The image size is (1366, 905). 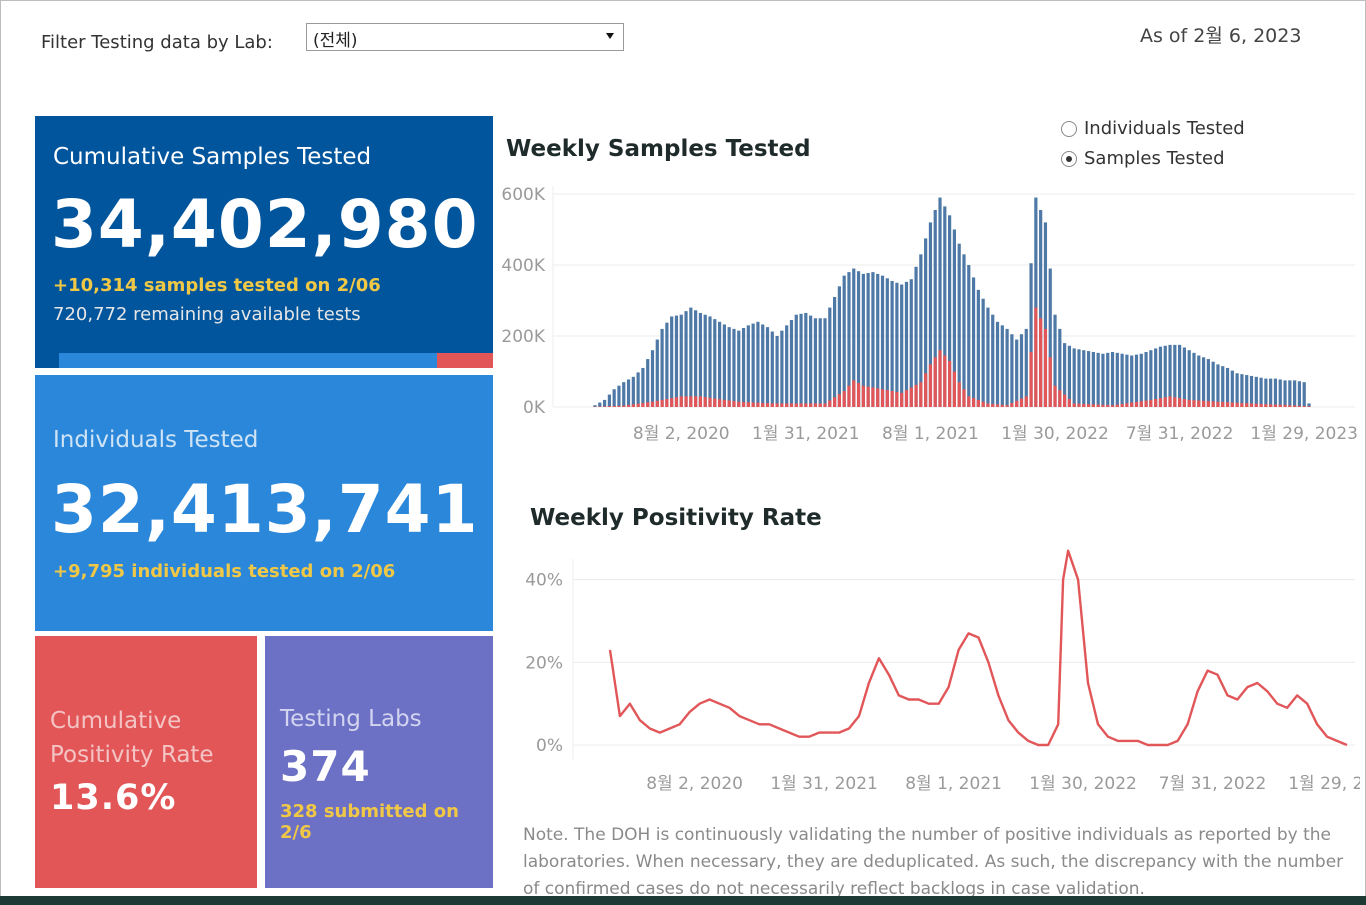 What do you see at coordinates (824, 784) in the screenshot?
I see `x-tick-label: 1월 31, 2021` at bounding box center [824, 784].